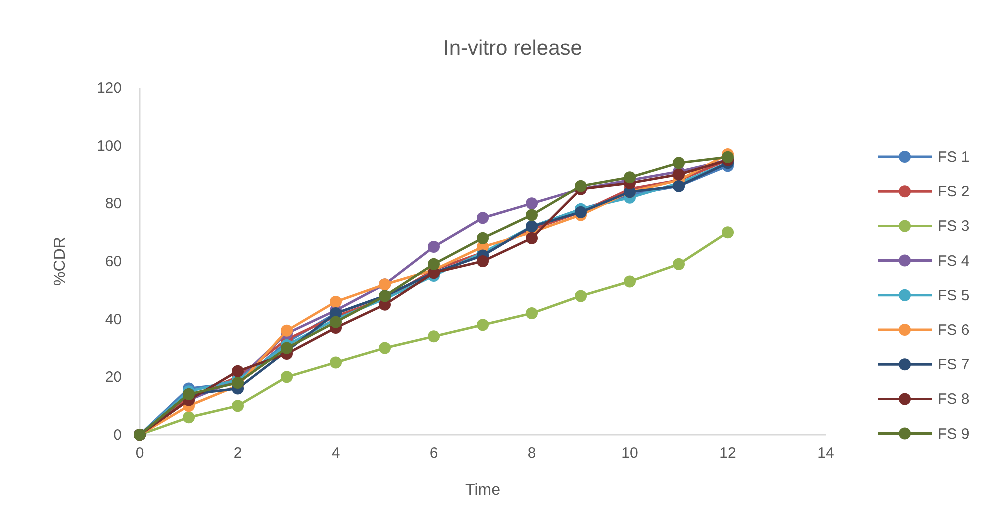 The height and width of the screenshot is (517, 990). I want to click on legend-label: FS 4, so click(954, 261).